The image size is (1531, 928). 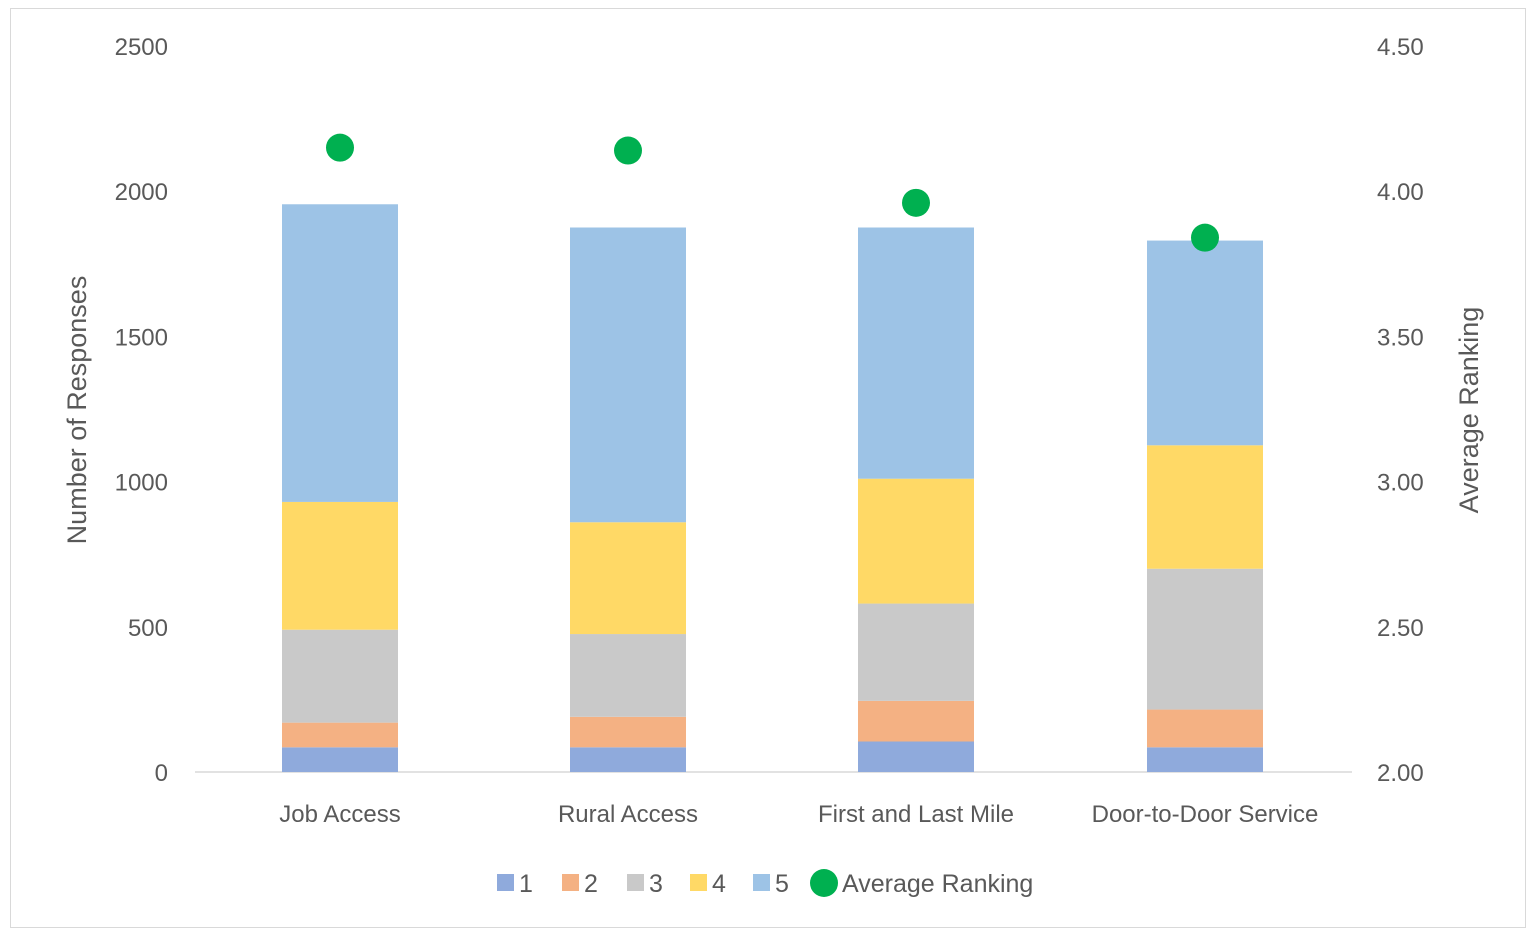 I want to click on legend-label: 5, so click(x=782, y=884).